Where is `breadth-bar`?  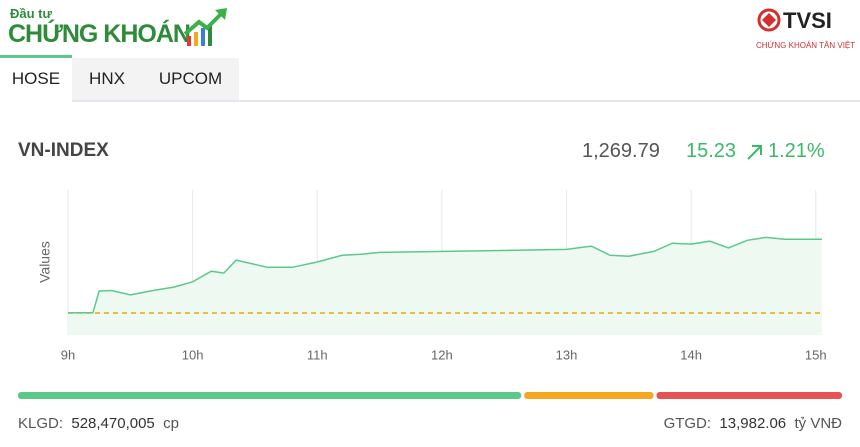
breadth-bar is located at coordinates (430, 395).